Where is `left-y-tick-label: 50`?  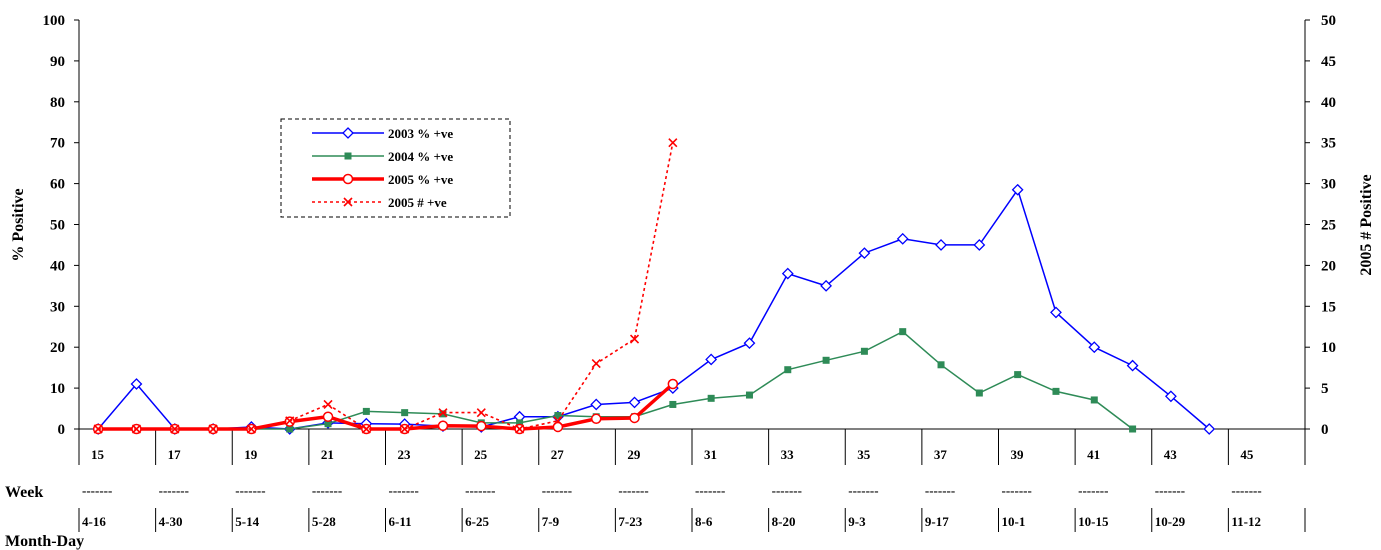
left-y-tick-label: 50 is located at coordinates (57, 226).